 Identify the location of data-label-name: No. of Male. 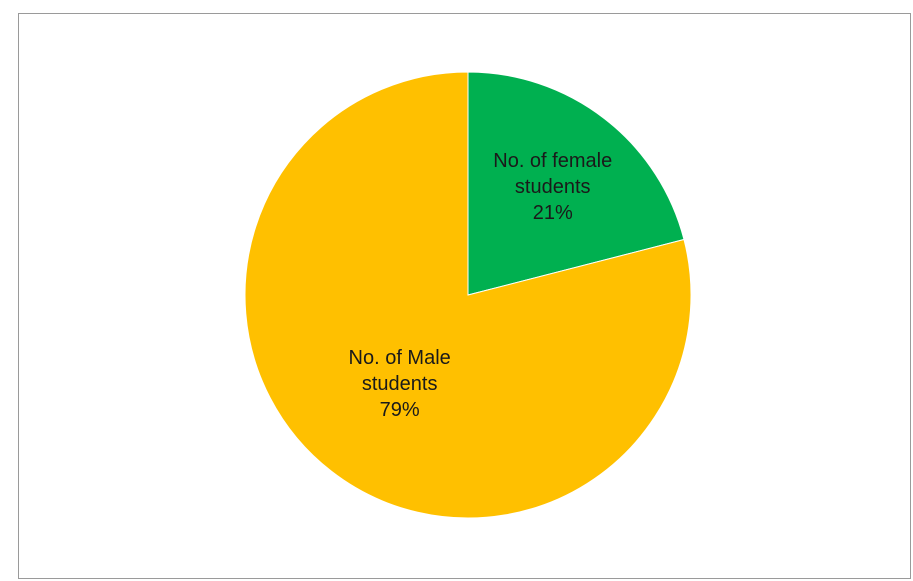
(400, 358).